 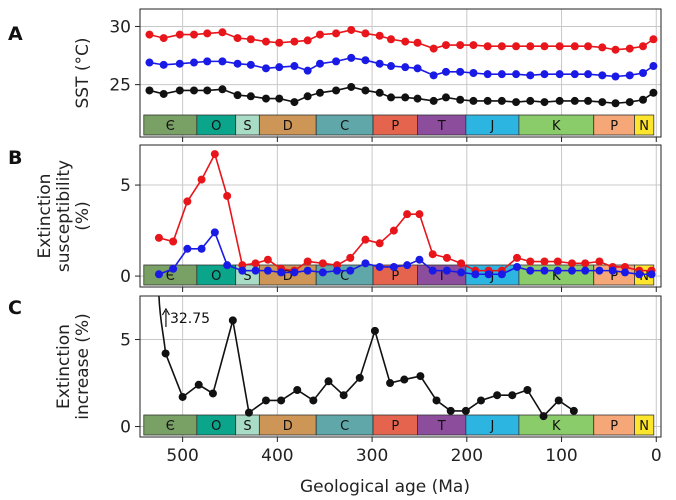 I want to click on y-axis-label: susceptibility, so click(x=64, y=216).